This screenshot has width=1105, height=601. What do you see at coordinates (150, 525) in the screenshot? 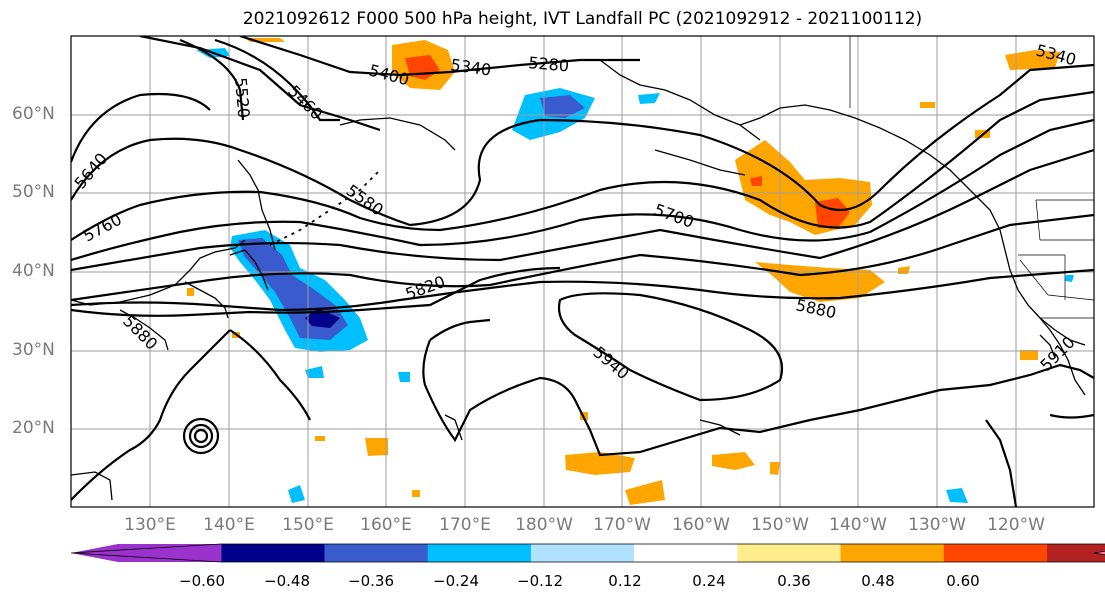
I see `lon-label: 130°E` at bounding box center [150, 525].